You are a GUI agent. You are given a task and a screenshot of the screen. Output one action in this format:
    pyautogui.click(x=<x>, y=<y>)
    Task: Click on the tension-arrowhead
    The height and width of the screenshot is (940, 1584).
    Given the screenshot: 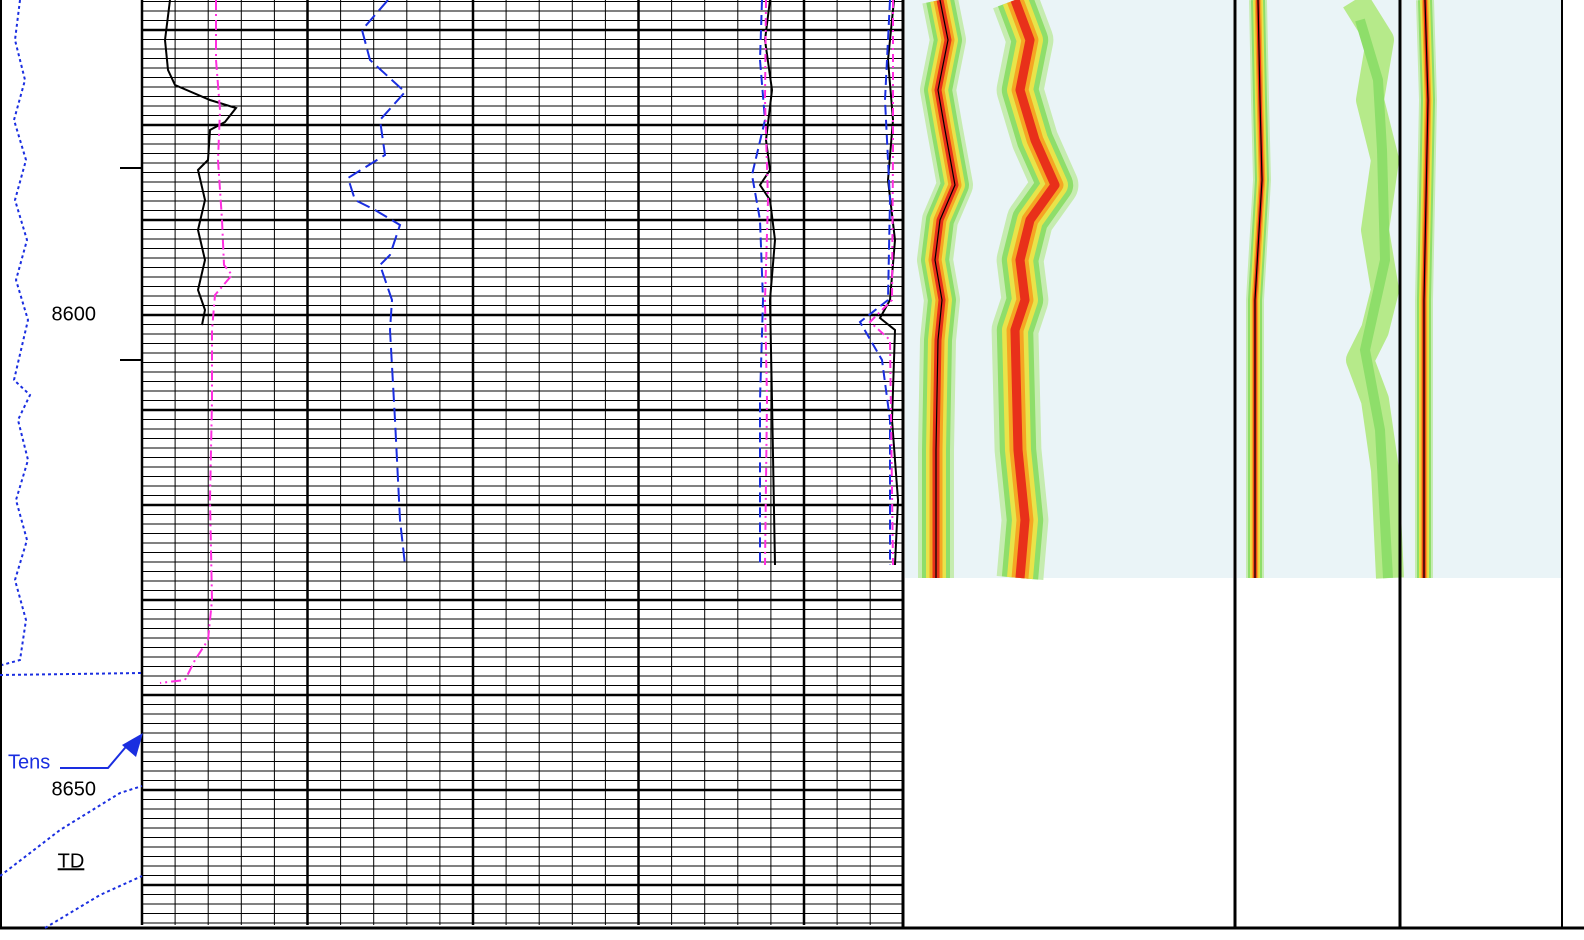 What is the action you would take?
    pyautogui.click(x=132, y=745)
    